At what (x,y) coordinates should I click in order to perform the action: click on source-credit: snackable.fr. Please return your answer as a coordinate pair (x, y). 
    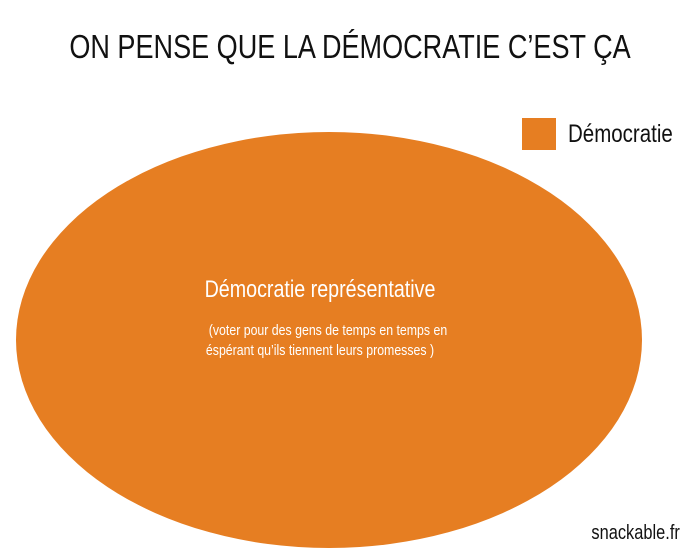
    Looking at the image, I should click on (635, 533).